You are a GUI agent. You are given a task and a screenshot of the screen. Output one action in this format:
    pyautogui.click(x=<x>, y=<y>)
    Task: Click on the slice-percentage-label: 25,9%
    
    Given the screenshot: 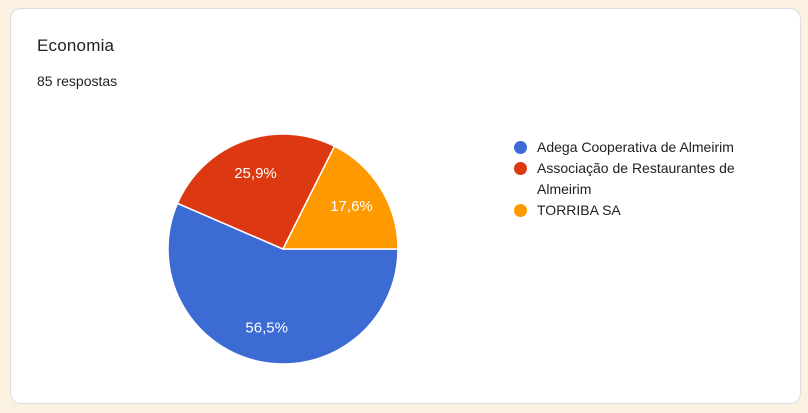 What is the action you would take?
    pyautogui.click(x=255, y=173)
    